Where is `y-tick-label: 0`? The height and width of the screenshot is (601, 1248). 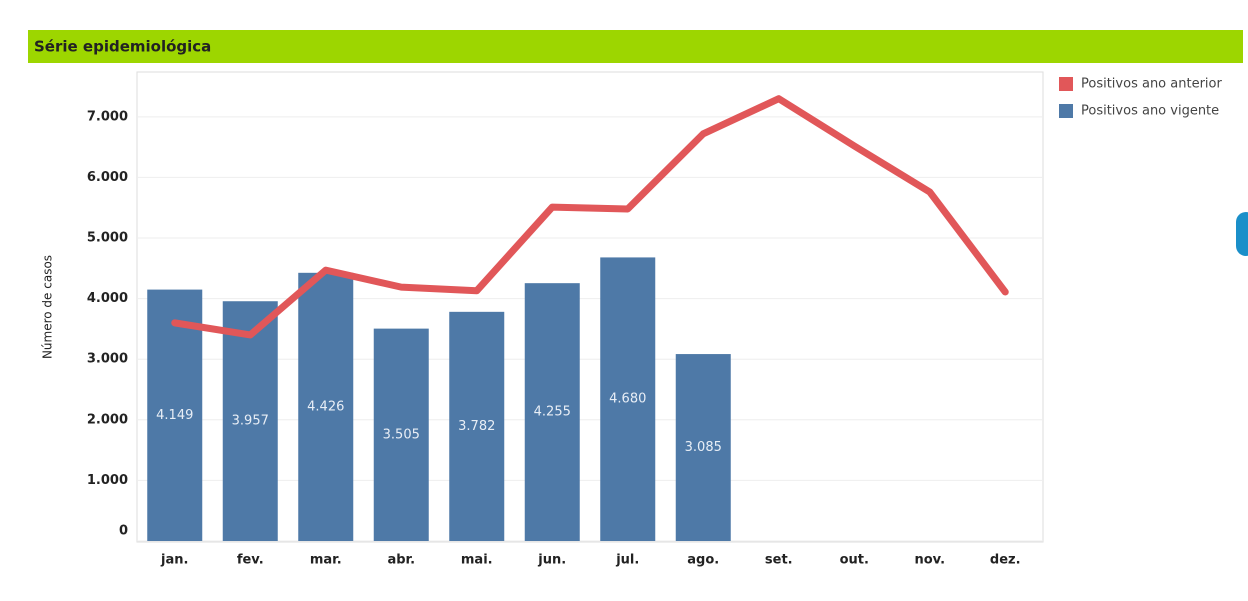
y-tick-label: 0 is located at coordinates (123, 531).